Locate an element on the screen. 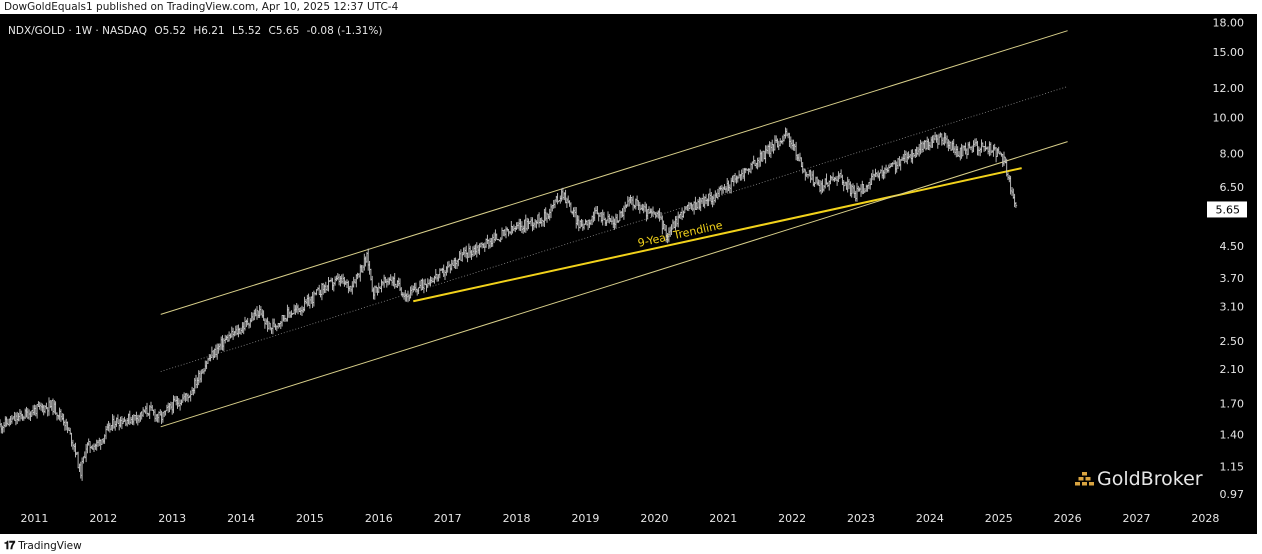 Image resolution: width=1262 pixels, height=554 pixels. footer-brand: TradingView is located at coordinates (50, 546).